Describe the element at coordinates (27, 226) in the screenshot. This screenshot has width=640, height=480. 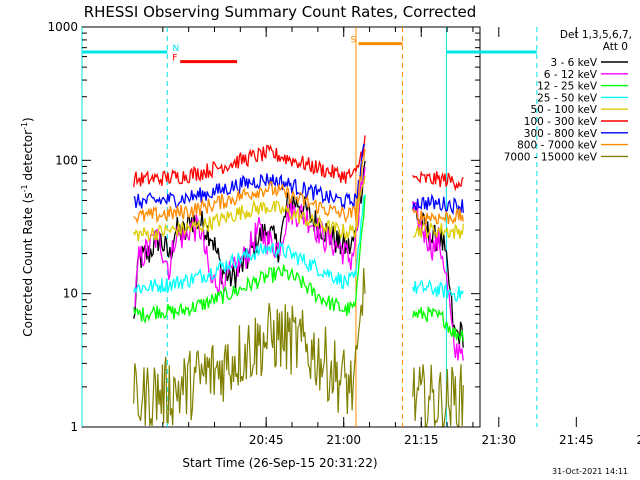
I see `y-axis-label: Corrected Count Rate (s-1 detector-1)` at that location.